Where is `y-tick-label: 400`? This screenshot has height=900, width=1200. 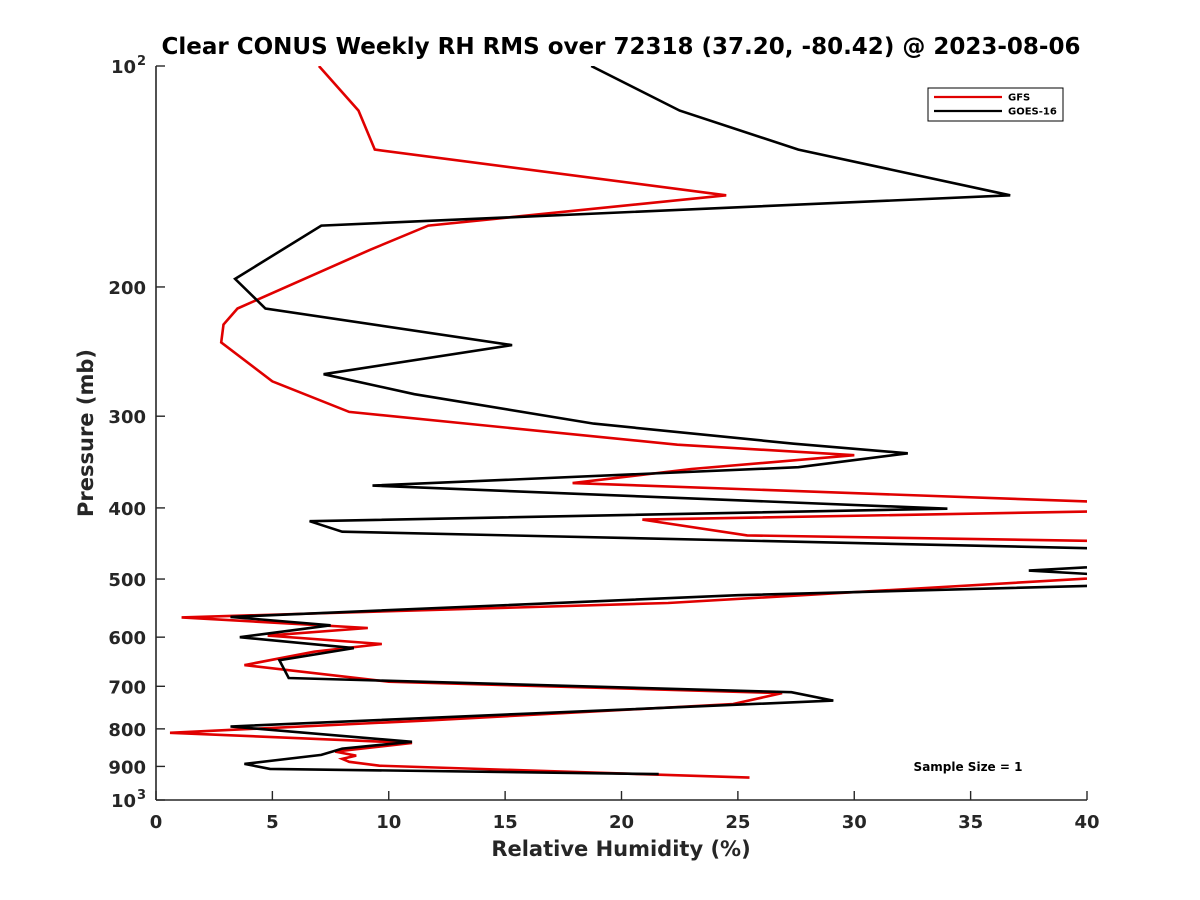
y-tick-label: 400 is located at coordinates (127, 509).